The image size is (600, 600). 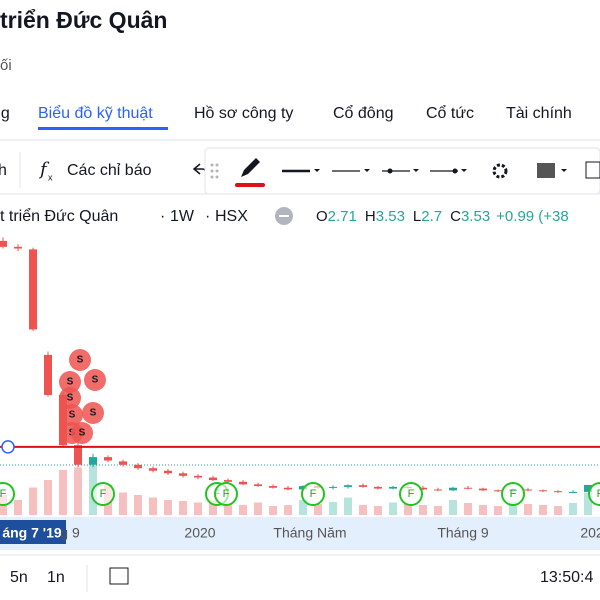 I want to click on settings-icon, so click(x=500, y=171).